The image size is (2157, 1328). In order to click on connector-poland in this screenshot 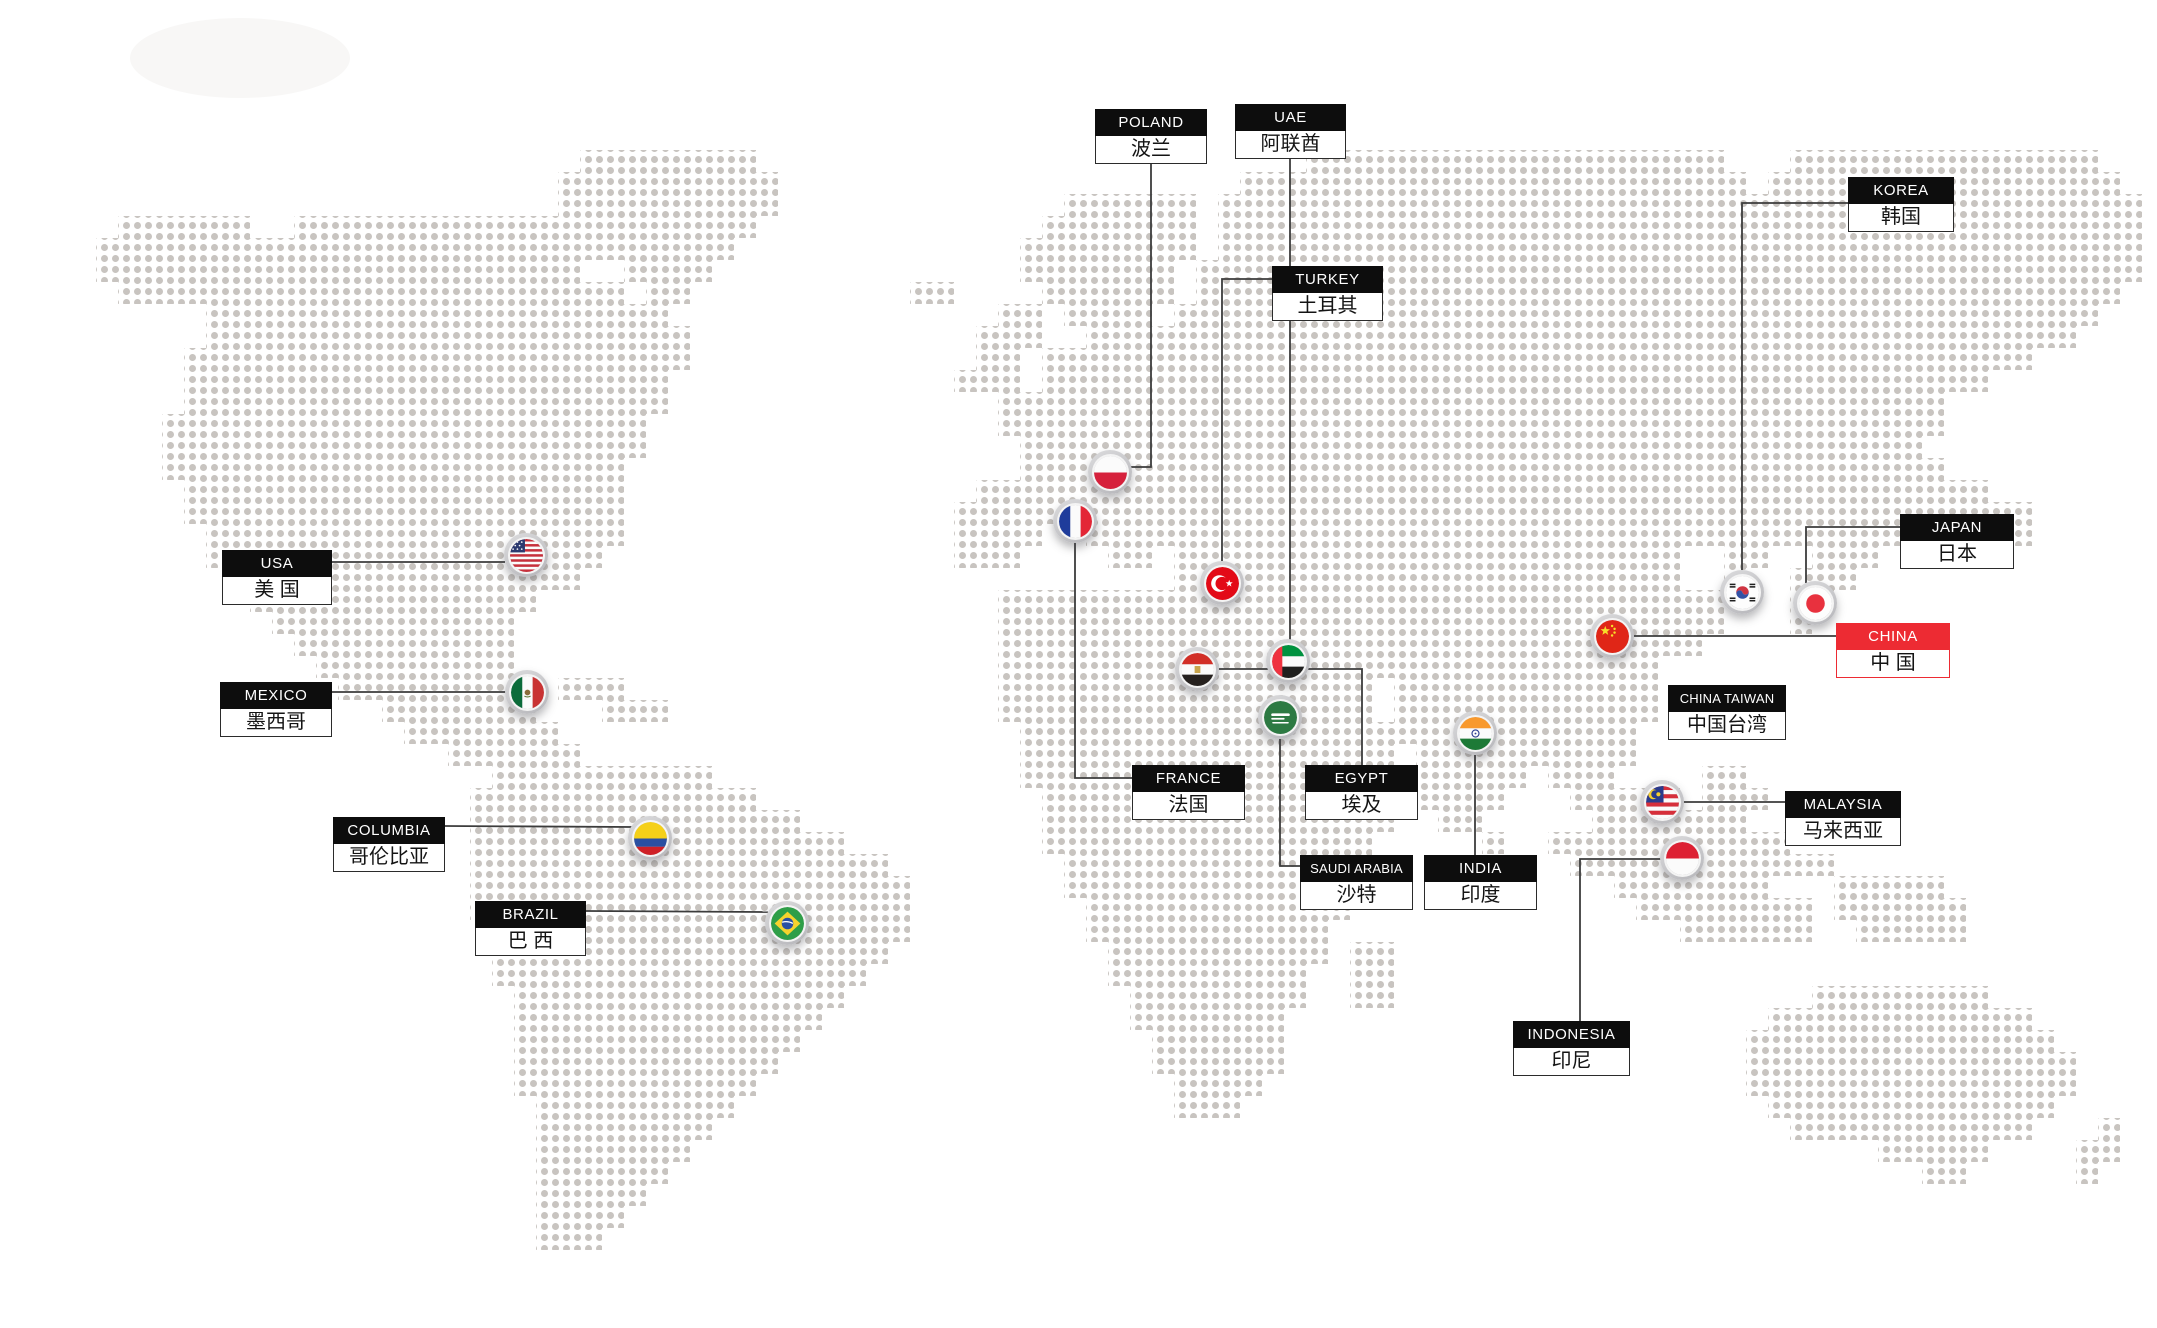, I will do `click(1140, 314)`.